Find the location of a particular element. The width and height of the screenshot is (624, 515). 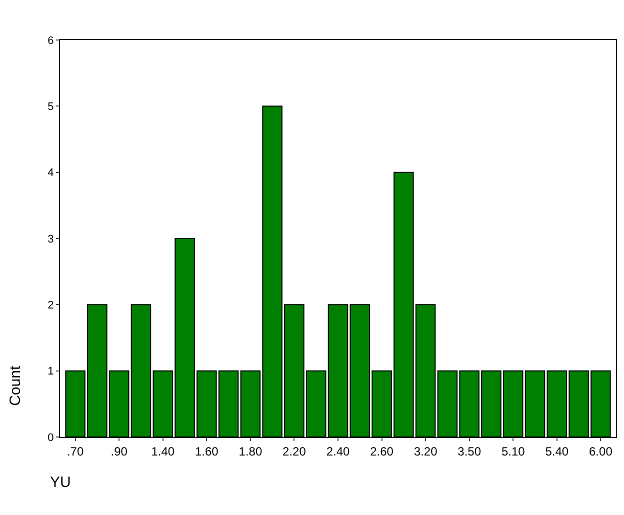

x-tick-label: 2.60 is located at coordinates (382, 451).